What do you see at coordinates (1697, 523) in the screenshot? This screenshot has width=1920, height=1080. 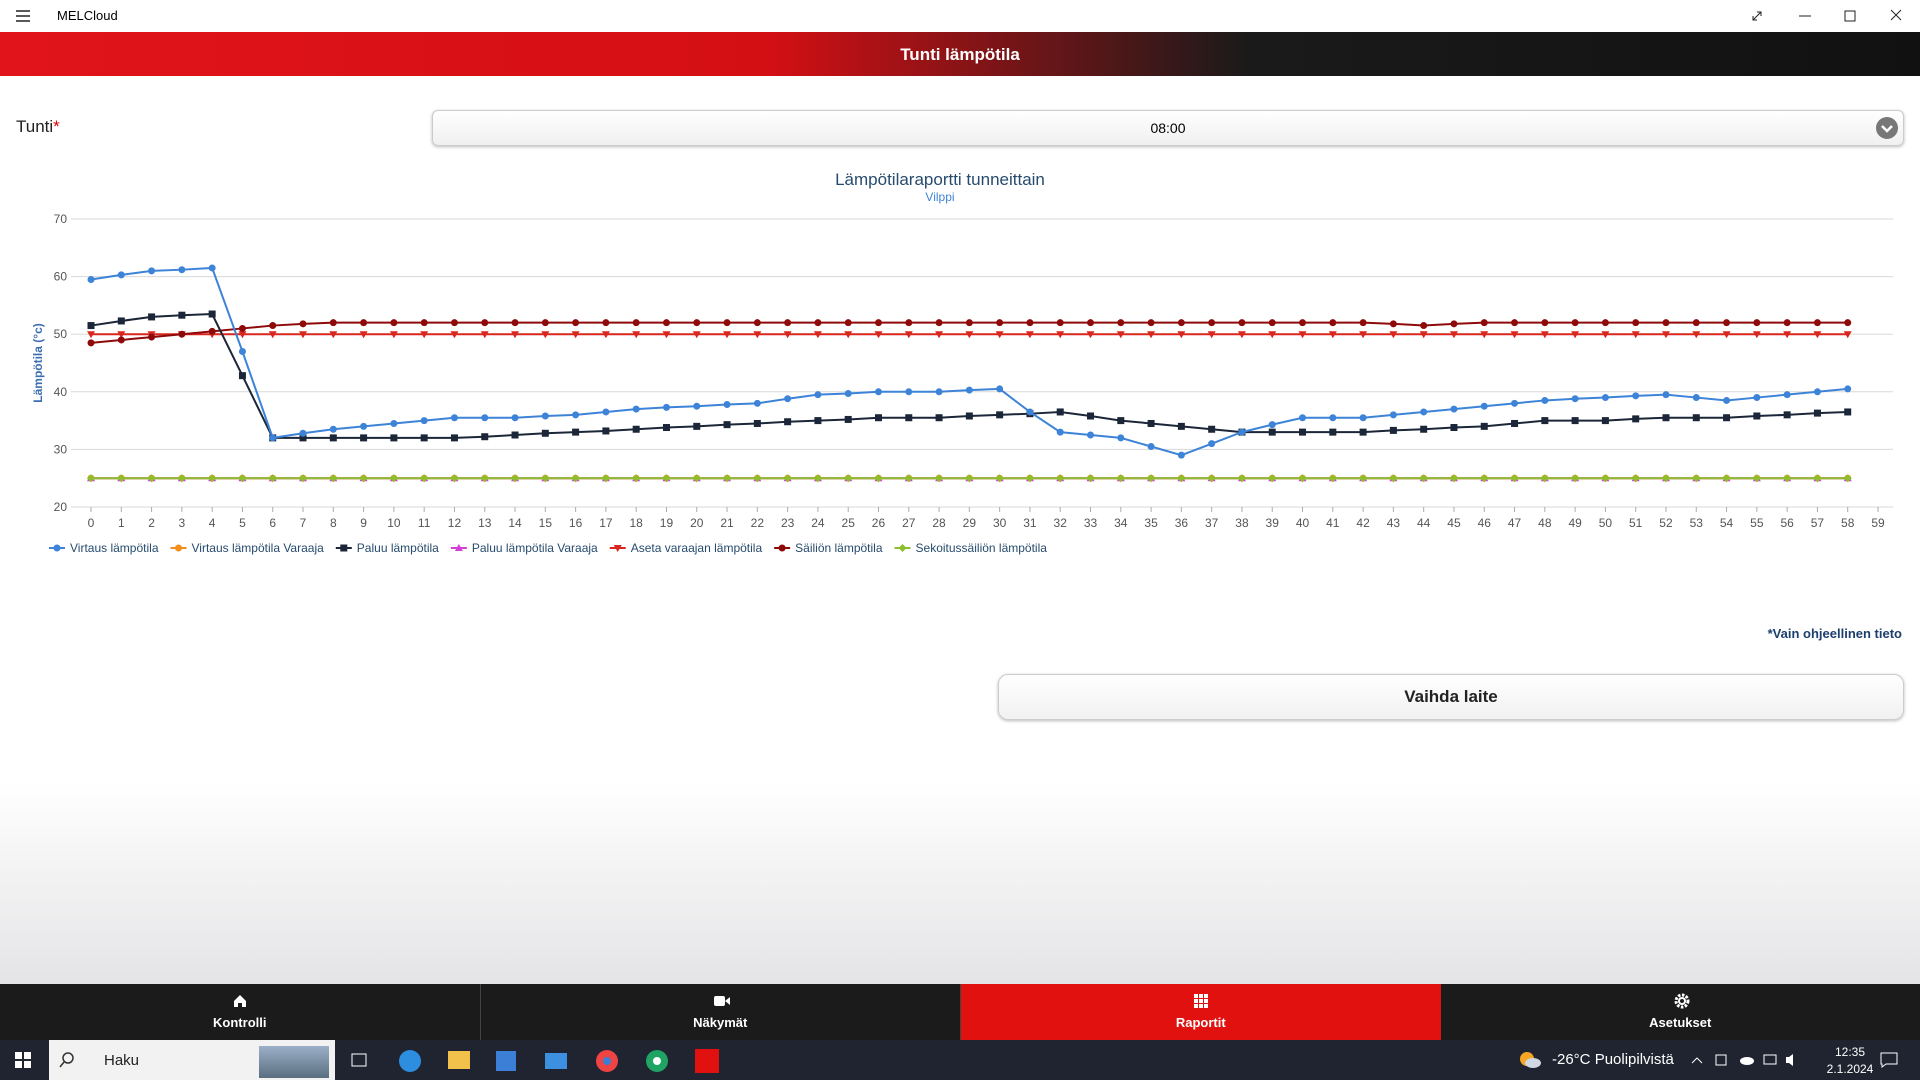 I see `x-tick-label: 53` at bounding box center [1697, 523].